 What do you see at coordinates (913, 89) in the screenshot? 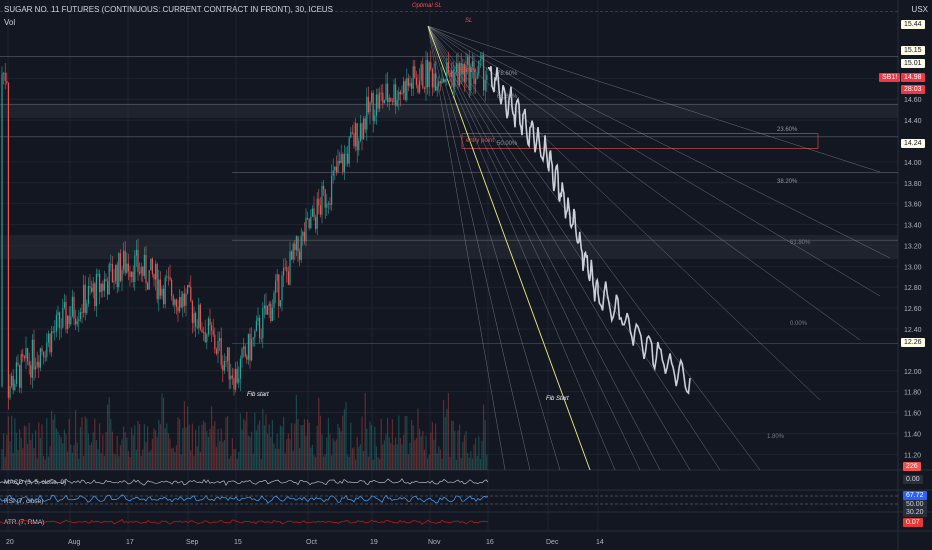
I see `bar-countdown-label: 28:03` at bounding box center [913, 89].